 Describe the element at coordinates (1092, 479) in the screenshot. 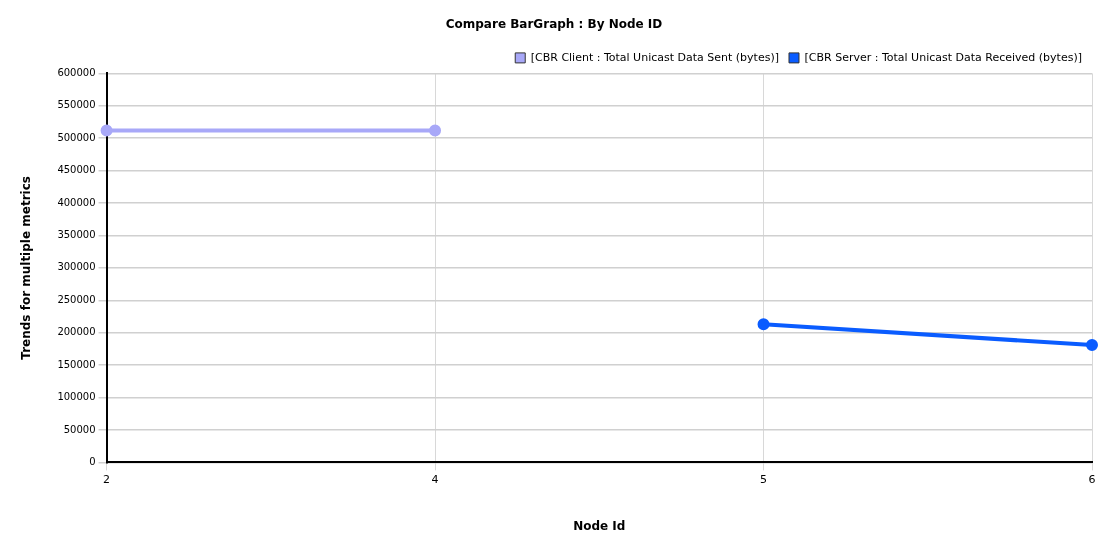

I see `x-tick-label: 6` at that location.